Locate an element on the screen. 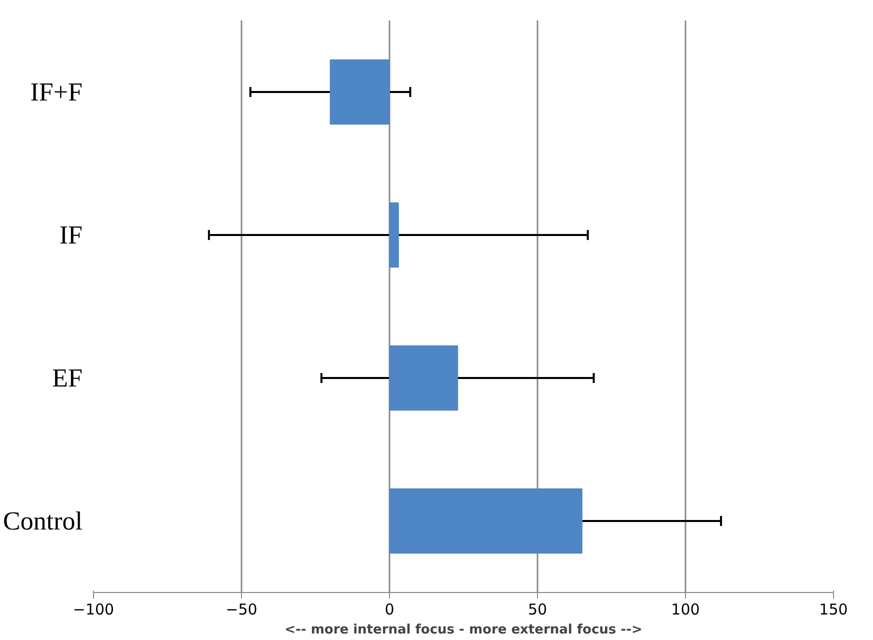  x-tick-label: 150 is located at coordinates (833, 609).